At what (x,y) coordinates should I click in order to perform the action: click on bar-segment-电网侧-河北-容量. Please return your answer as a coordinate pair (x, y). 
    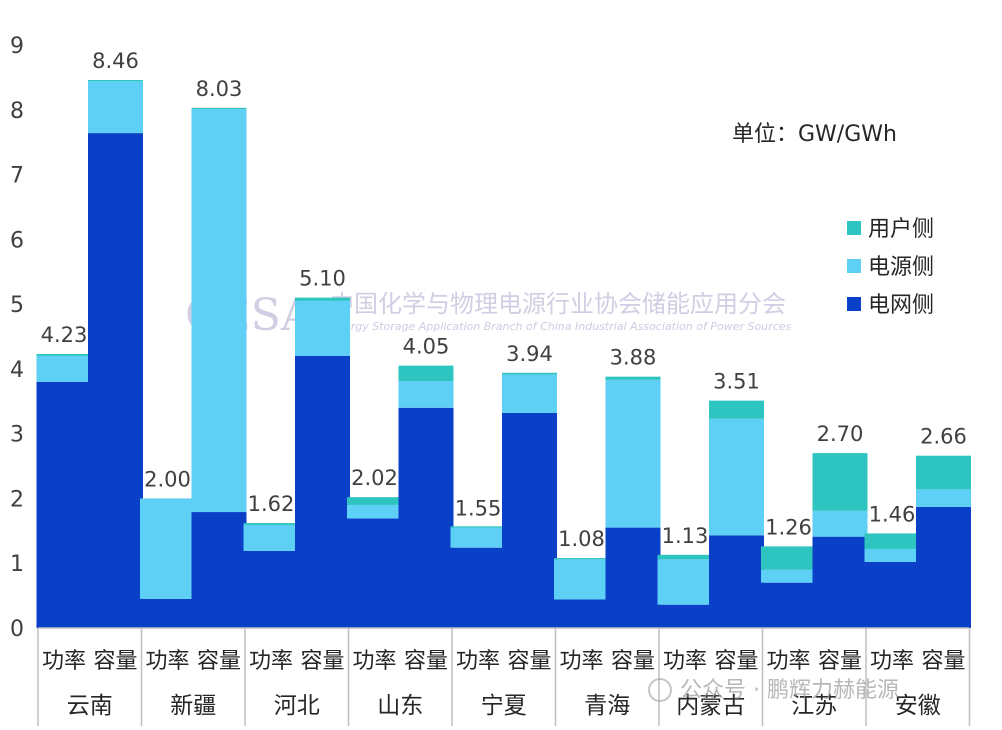
    Looking at the image, I should click on (322, 491).